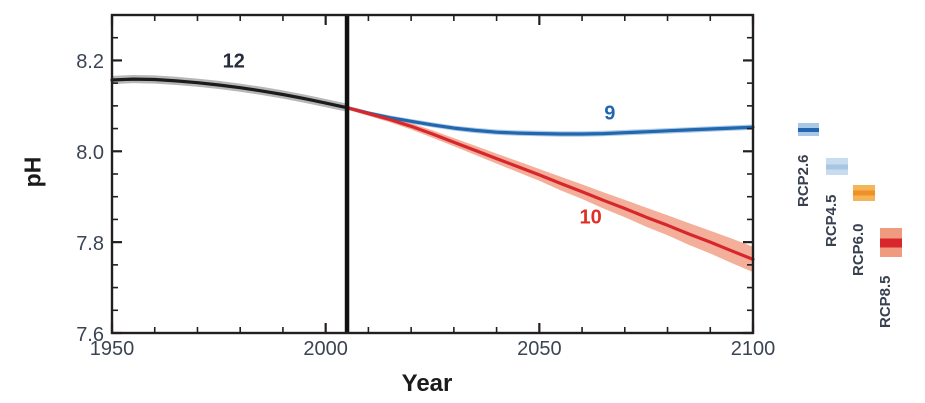 The image size is (925, 403). I want to click on legend-line-rcp45, so click(837, 166).